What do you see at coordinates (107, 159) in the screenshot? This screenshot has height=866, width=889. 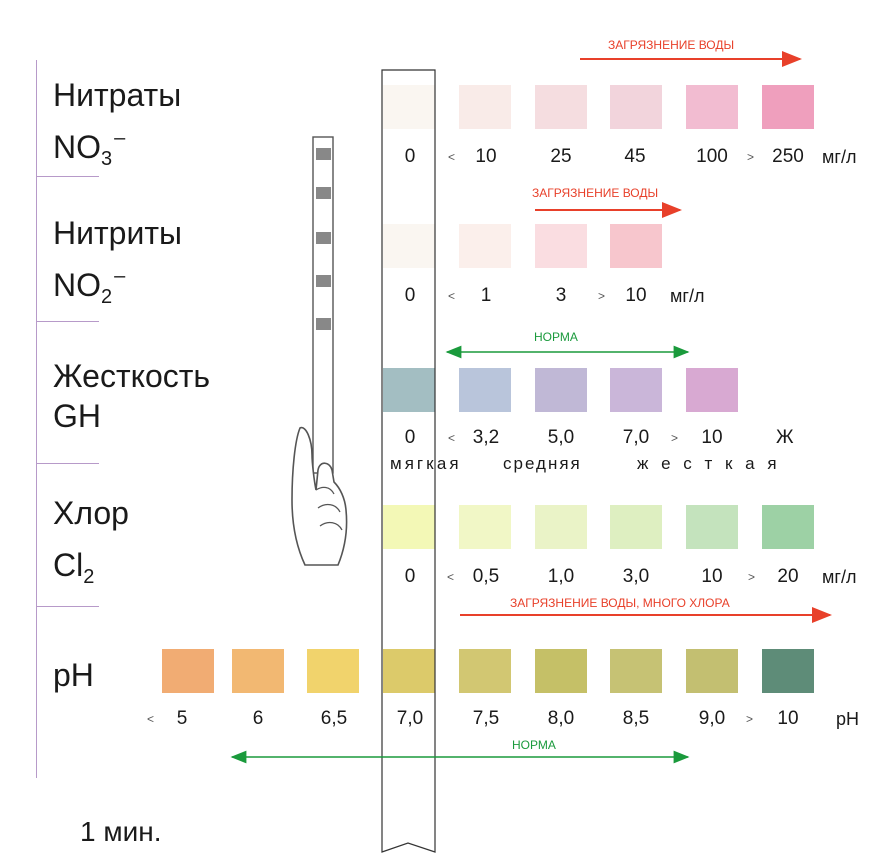 I see `formula-subscript: 3` at bounding box center [107, 159].